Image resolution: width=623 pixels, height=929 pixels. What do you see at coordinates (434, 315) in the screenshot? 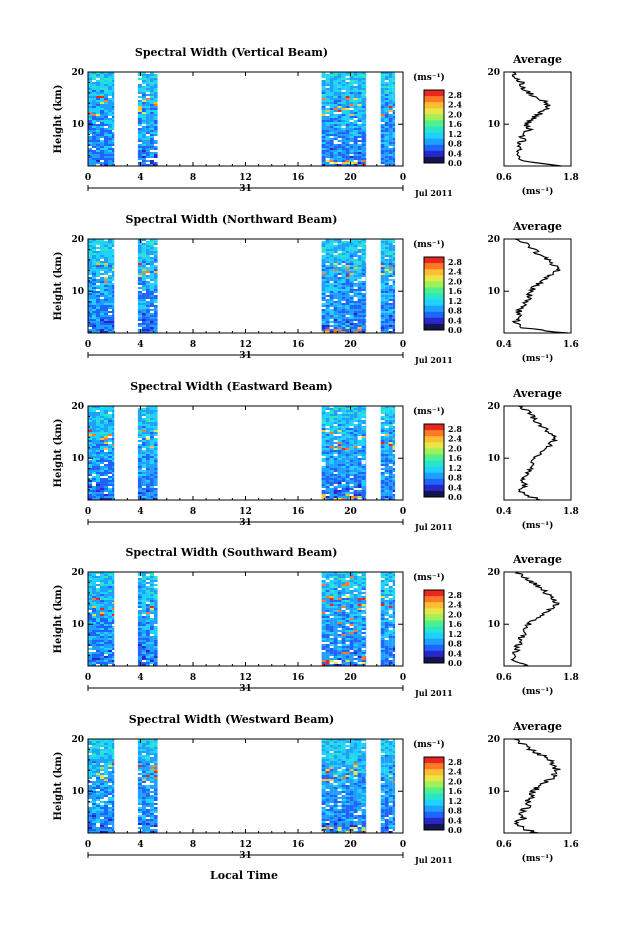
I see `colorbar-swatch` at bounding box center [434, 315].